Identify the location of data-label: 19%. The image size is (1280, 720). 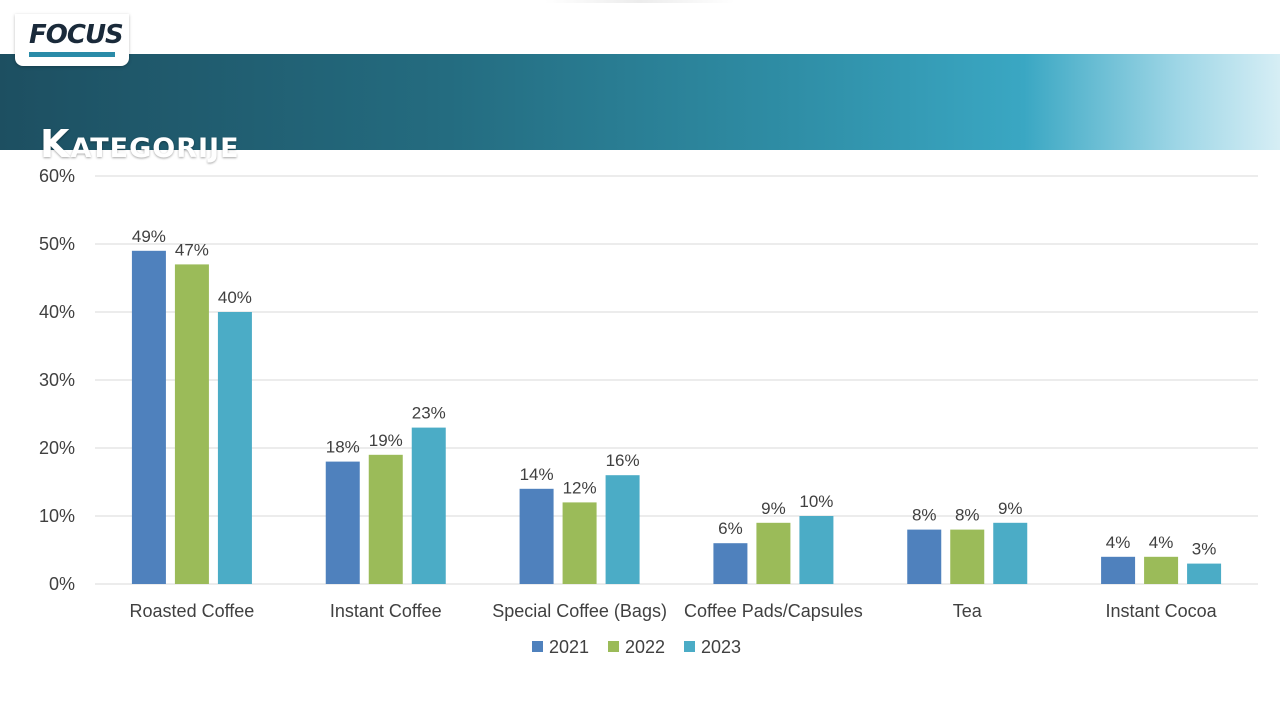
(386, 440).